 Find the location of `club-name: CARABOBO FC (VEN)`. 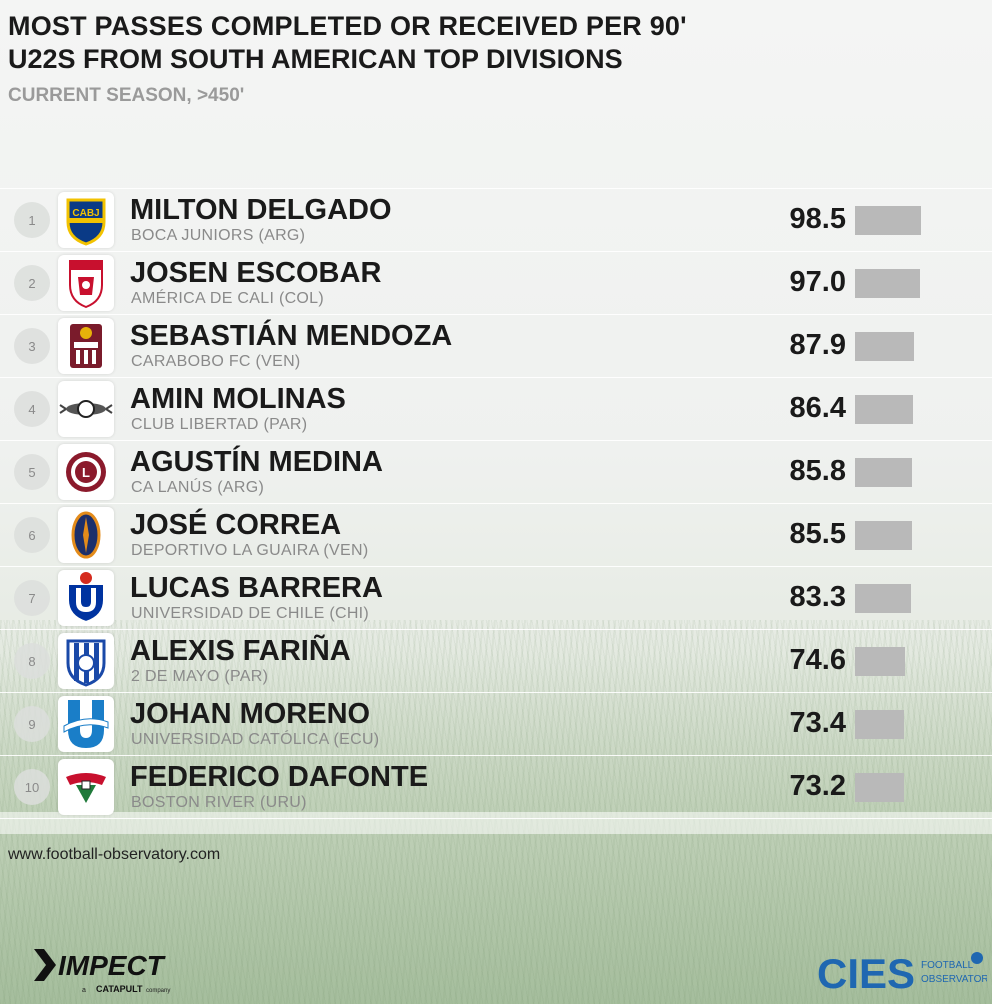

club-name: CARABOBO FC (VEN) is located at coordinates (216, 361).